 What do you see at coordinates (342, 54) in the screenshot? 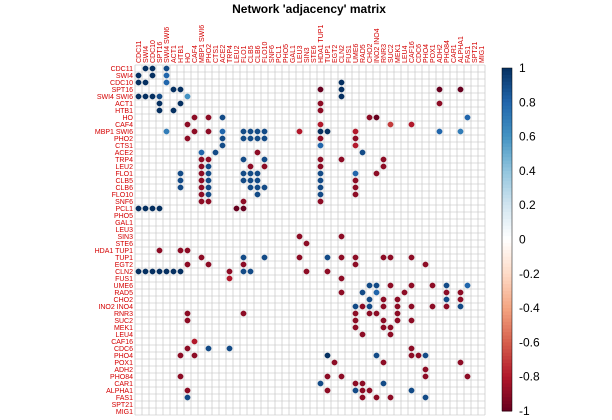
I see `column-label: CLN2` at bounding box center [342, 54].